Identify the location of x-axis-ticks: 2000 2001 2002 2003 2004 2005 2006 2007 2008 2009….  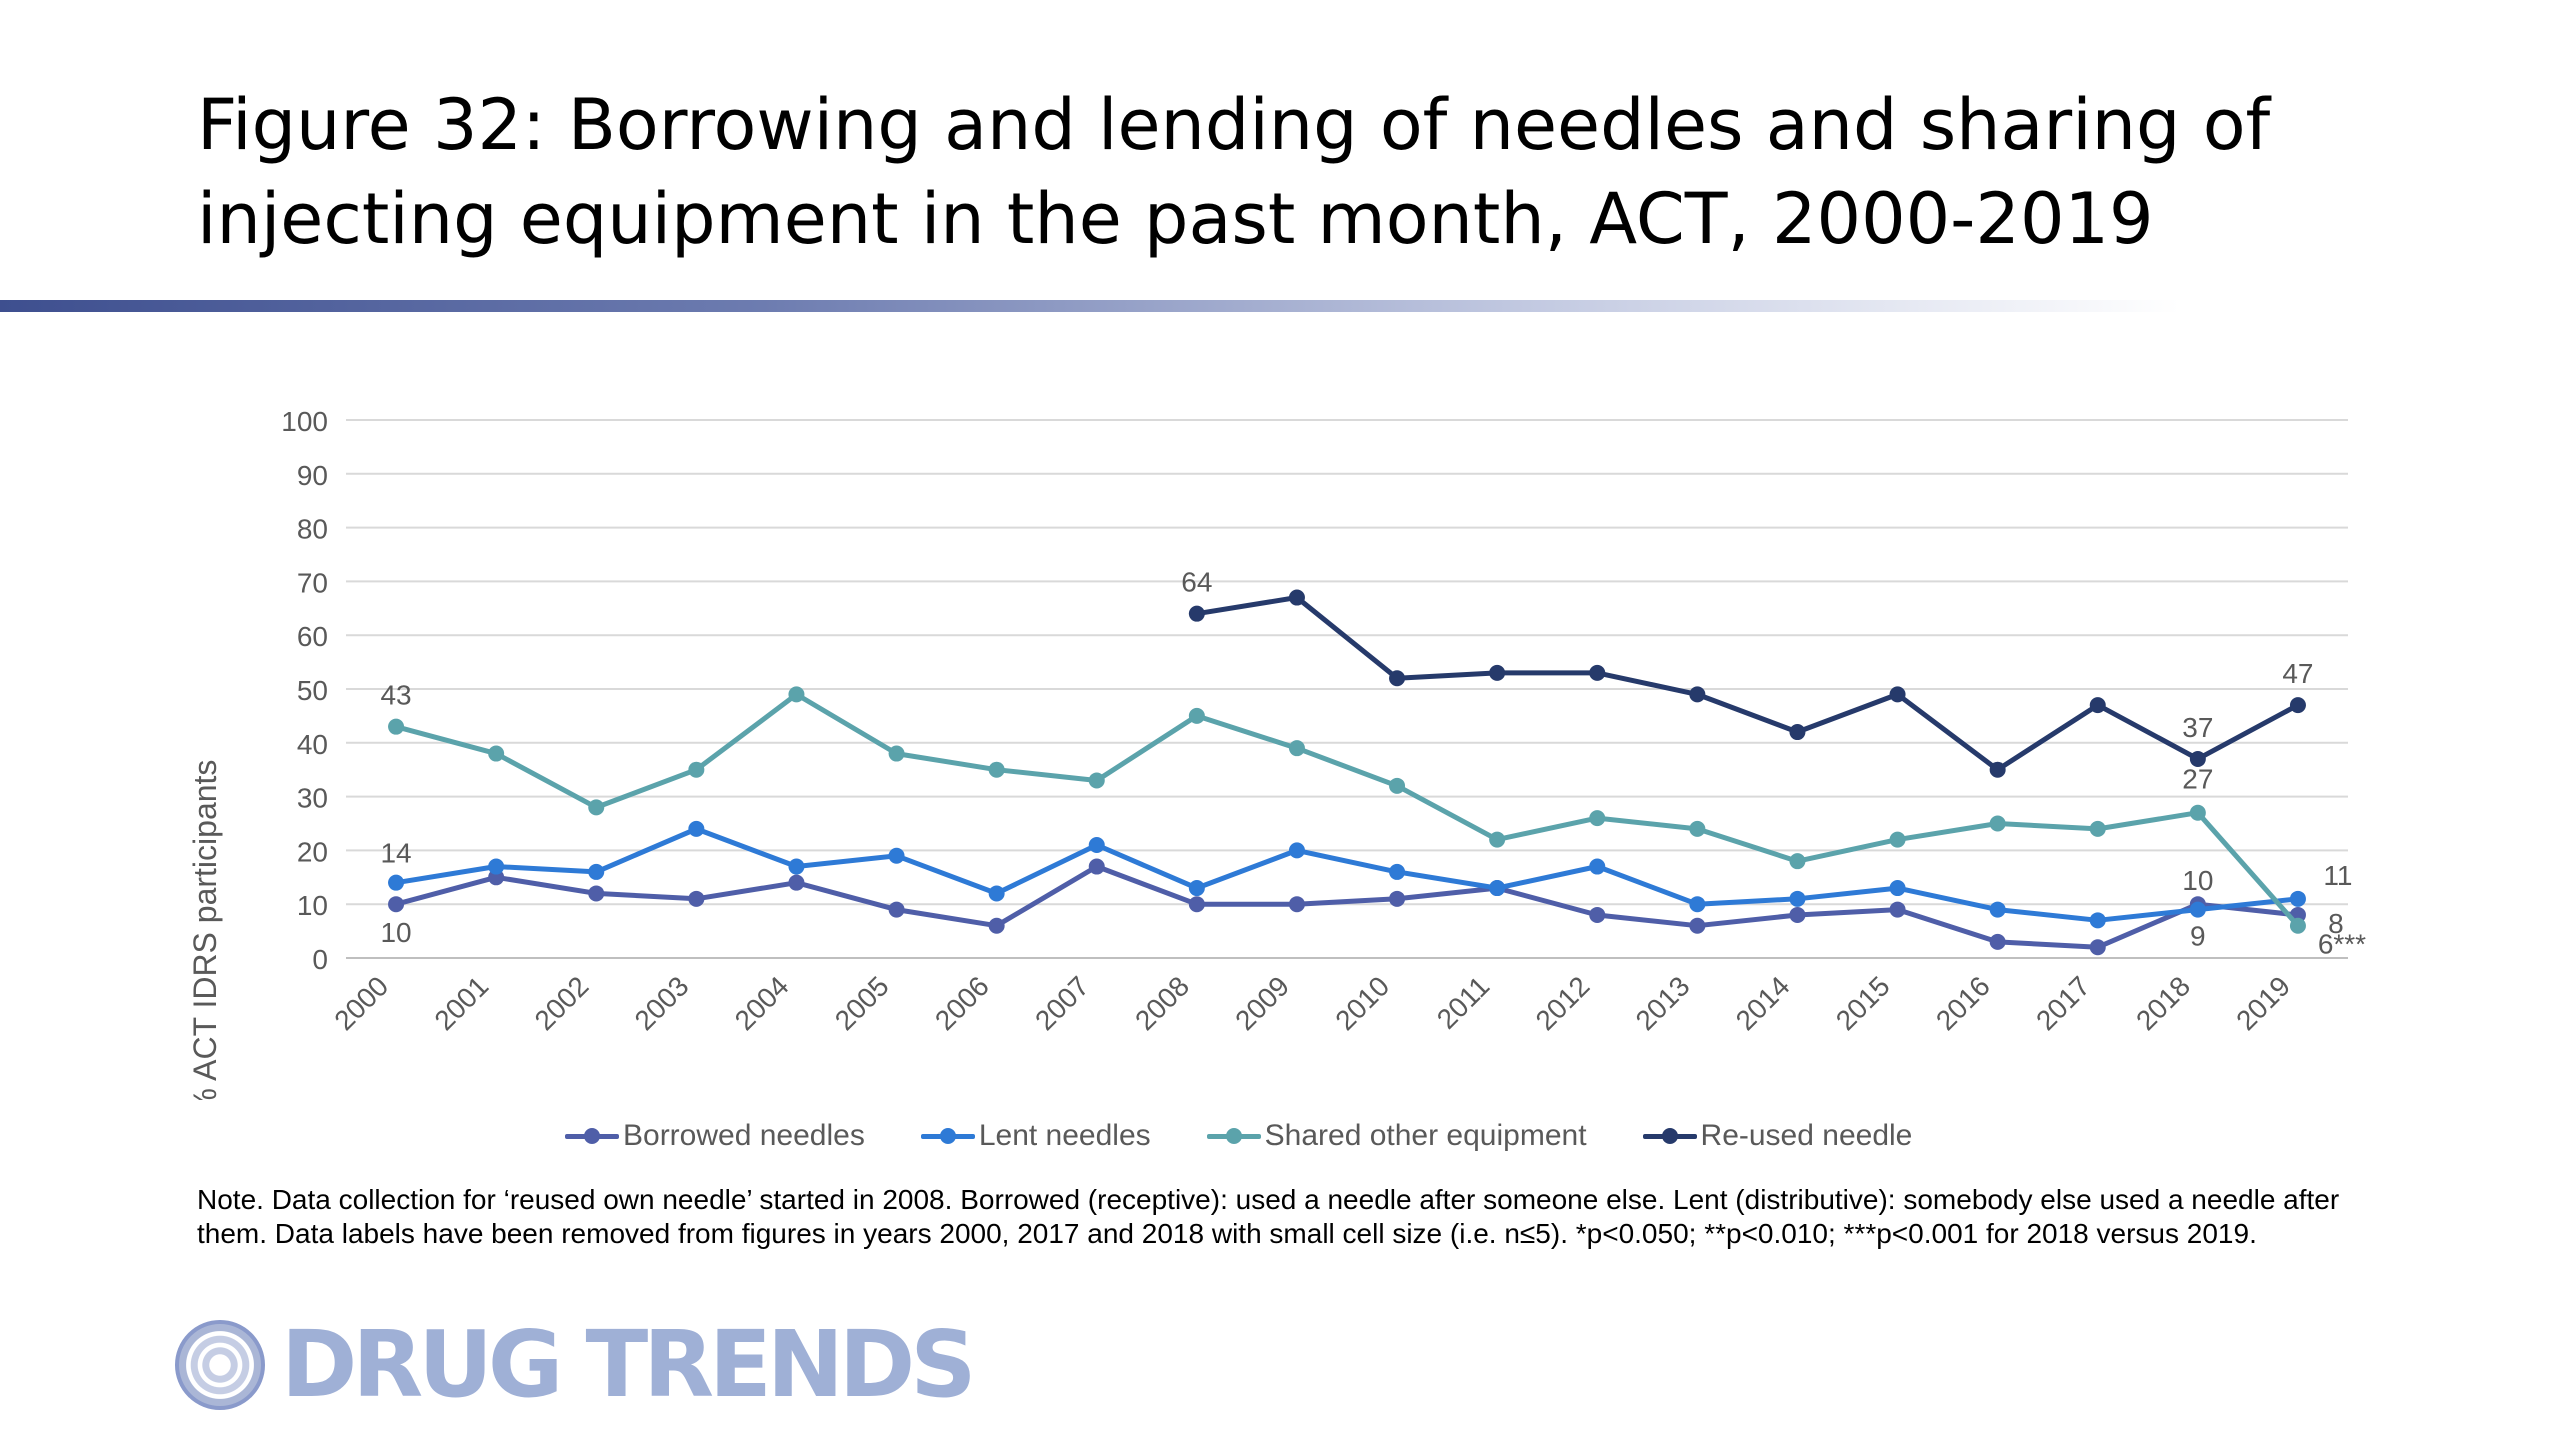
(1312, 1003).